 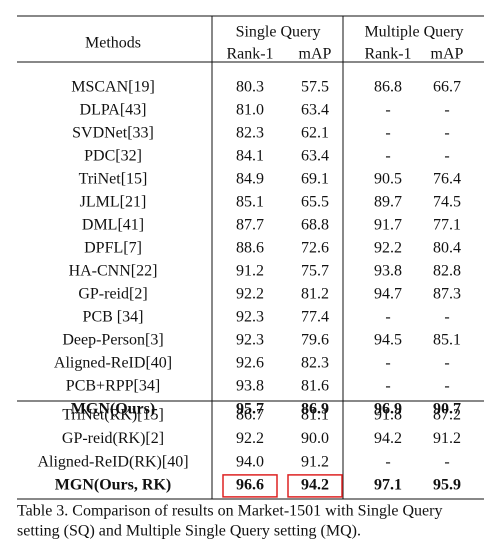 I want to click on methods-header: Methods, so click(x=113, y=43).